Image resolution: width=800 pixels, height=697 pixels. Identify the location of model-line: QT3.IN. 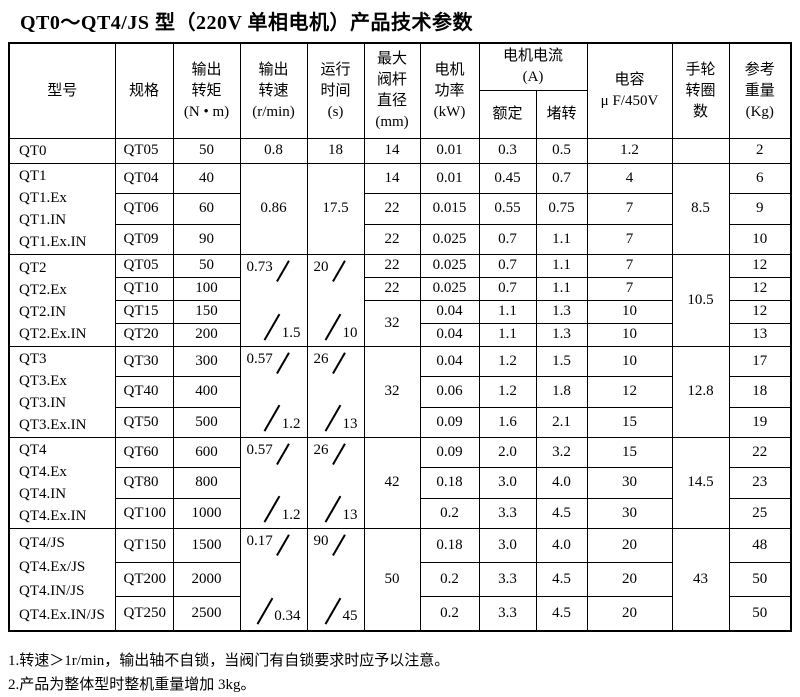
(43, 403).